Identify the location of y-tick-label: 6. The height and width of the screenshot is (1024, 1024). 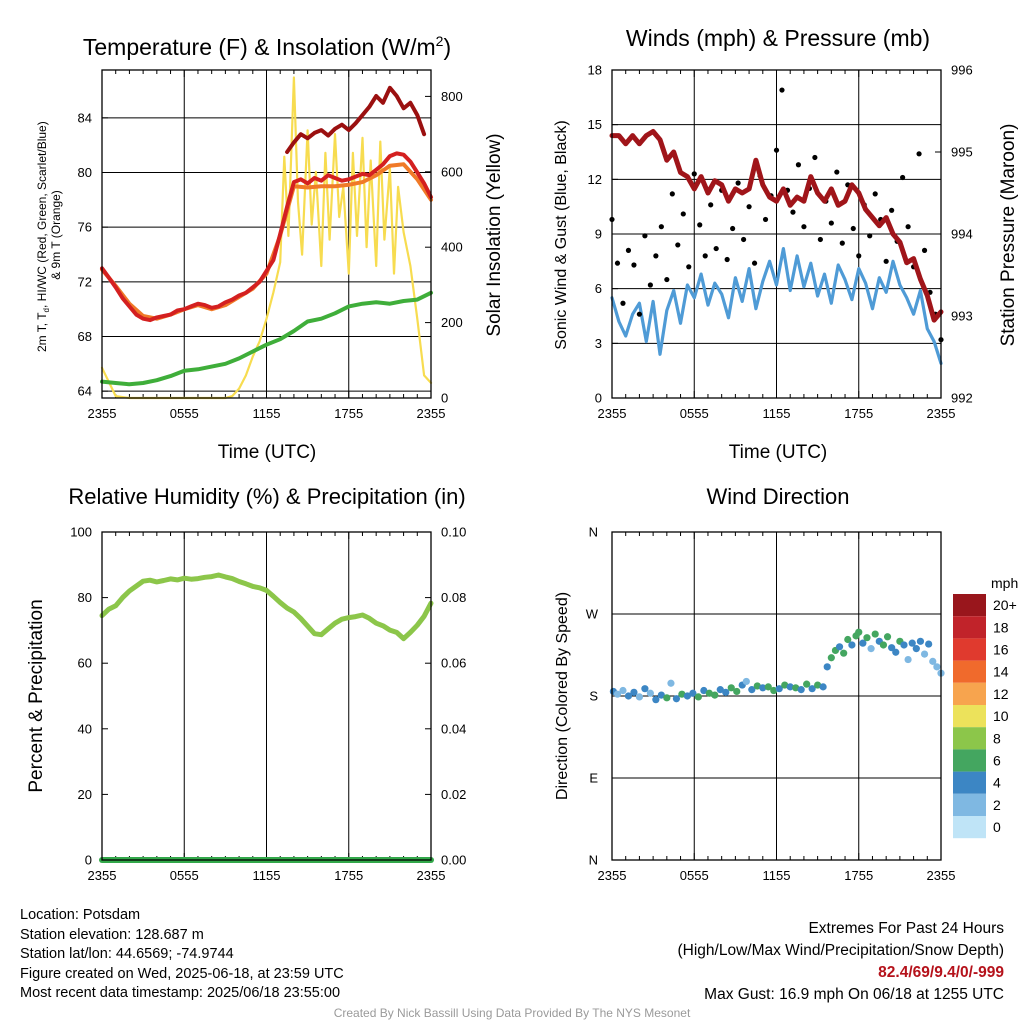
(598, 288).